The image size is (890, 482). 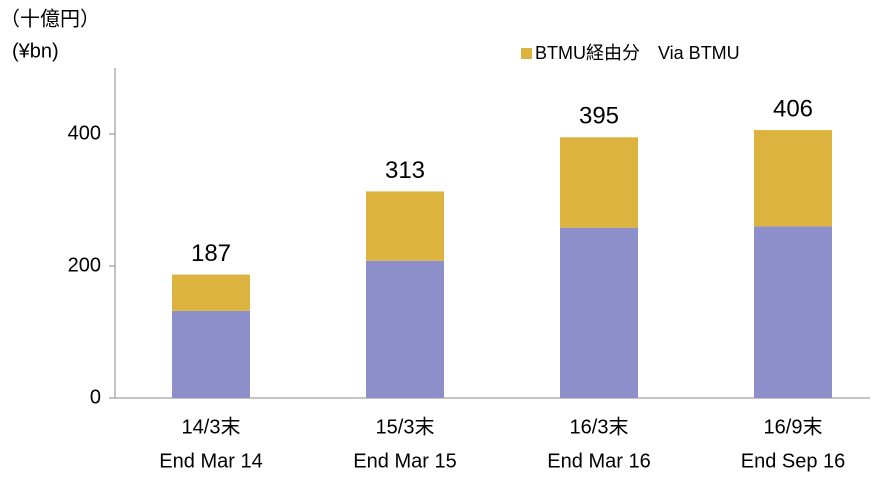 What do you see at coordinates (598, 461) in the screenshot?
I see `x-tick-label: End Mar 16` at bounding box center [598, 461].